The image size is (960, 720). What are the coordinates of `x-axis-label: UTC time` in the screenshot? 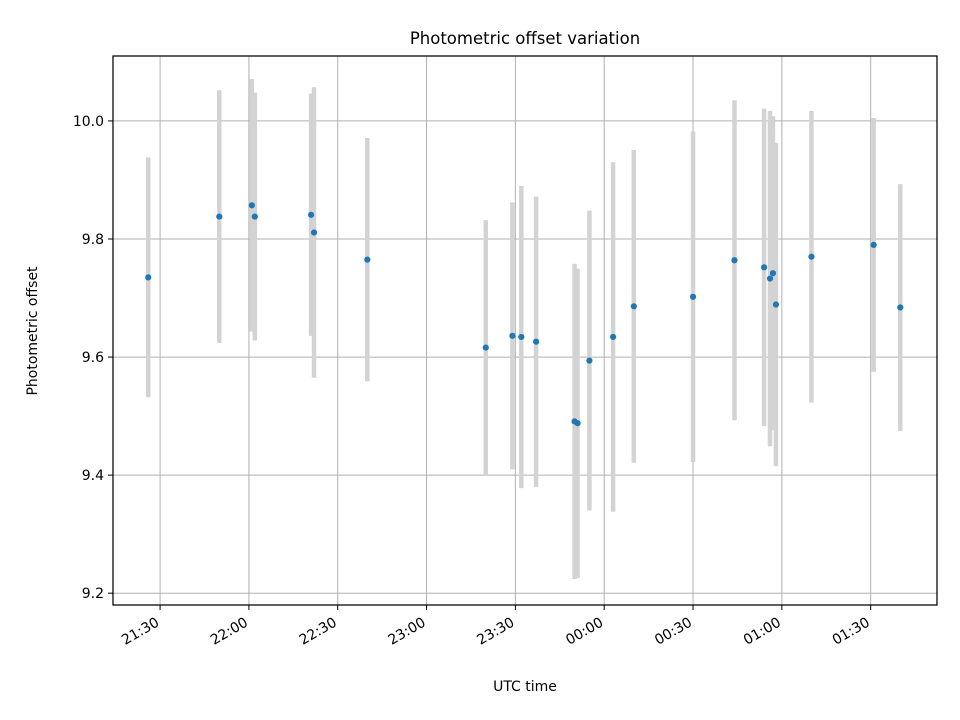 It's located at (525, 687).